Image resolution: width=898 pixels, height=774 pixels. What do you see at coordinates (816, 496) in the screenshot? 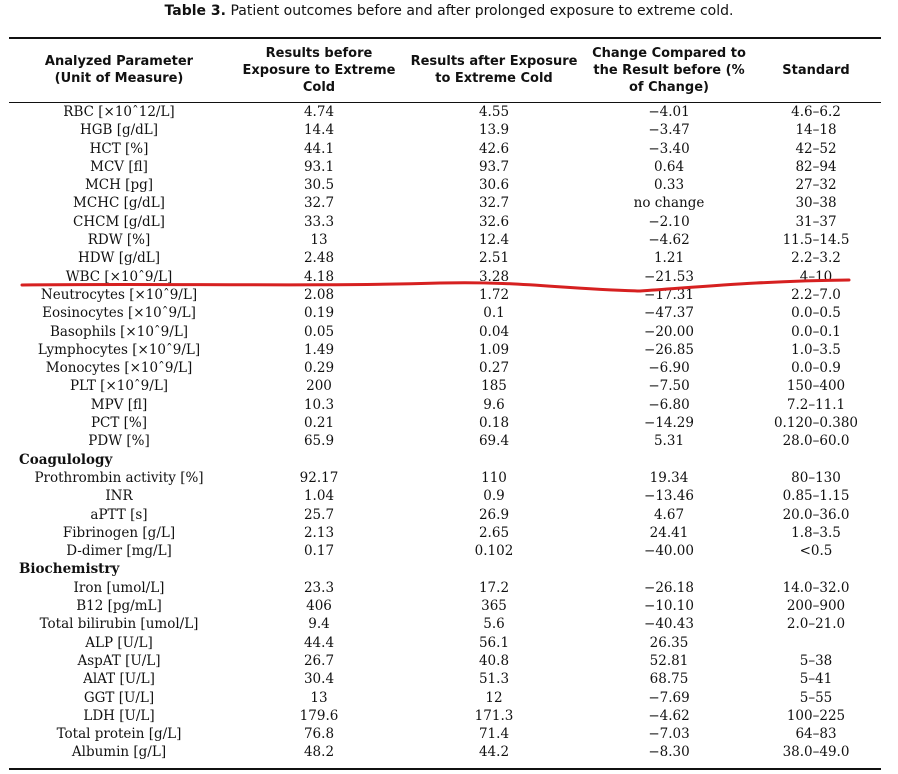
I see `standard-cell: 0.85–1.15` at bounding box center [816, 496].